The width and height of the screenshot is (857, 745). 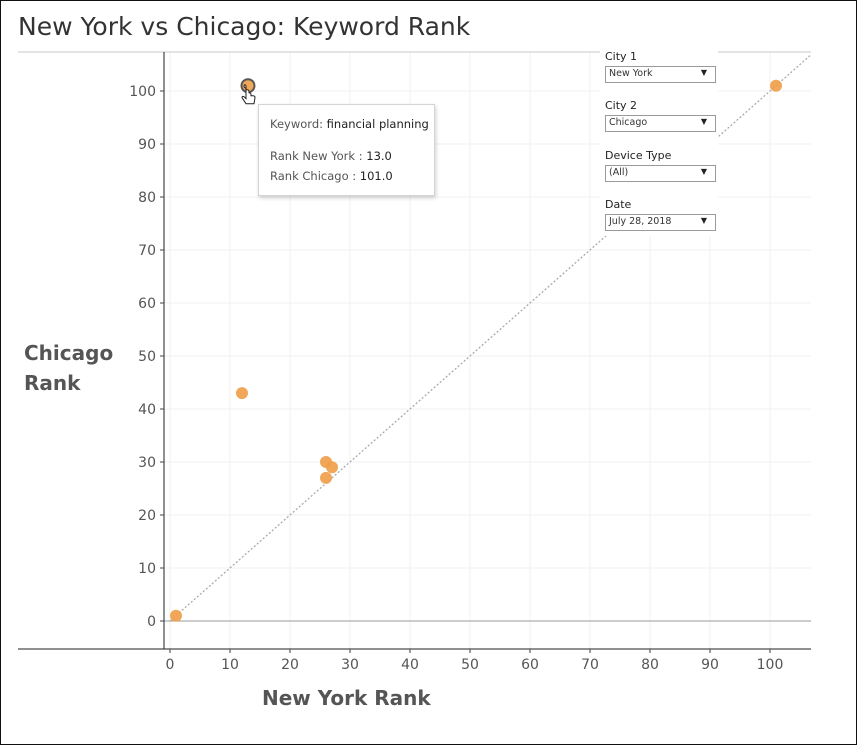 What do you see at coordinates (147, 251) in the screenshot?
I see `y-tick-label: 70` at bounding box center [147, 251].